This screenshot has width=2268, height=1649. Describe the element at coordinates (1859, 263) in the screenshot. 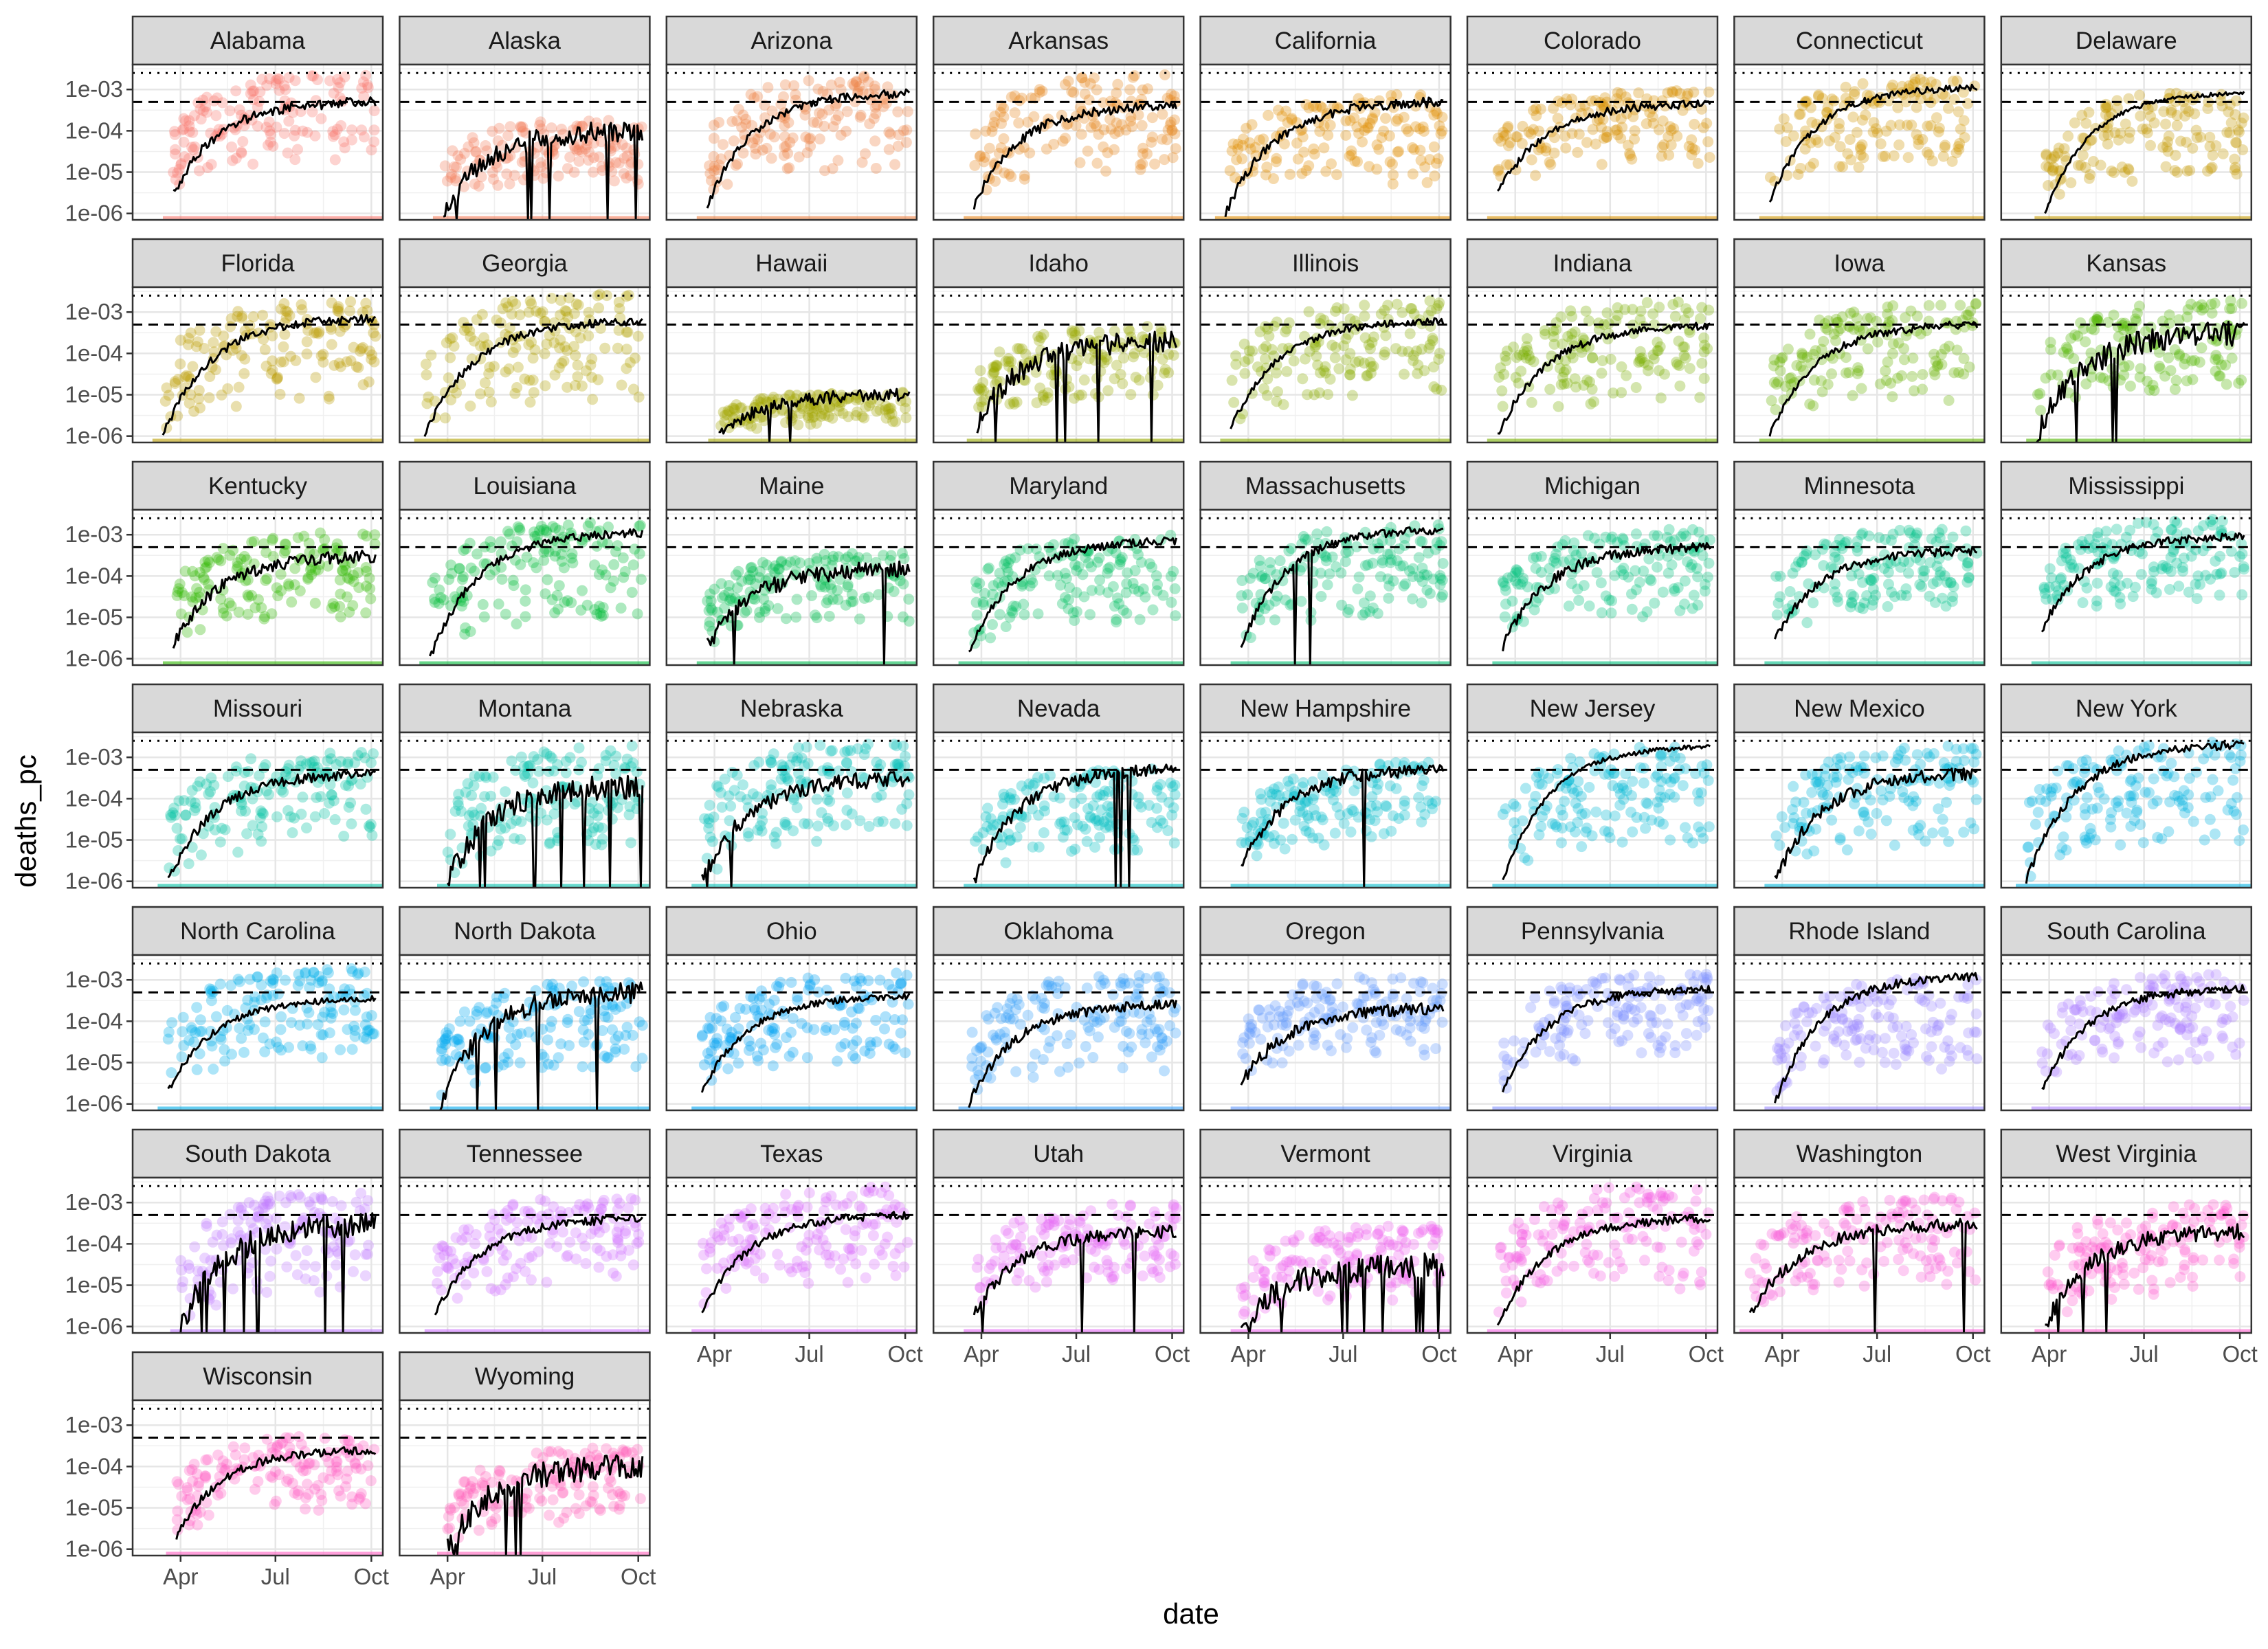

I see `facet-label: Iowa` at that location.